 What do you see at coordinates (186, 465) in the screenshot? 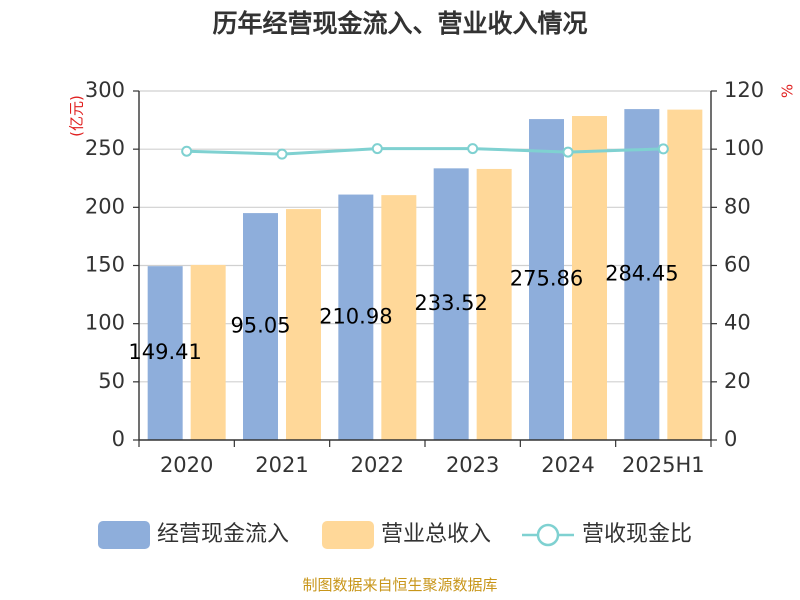
I see `x-axis-tick-label: 2020` at bounding box center [186, 465].